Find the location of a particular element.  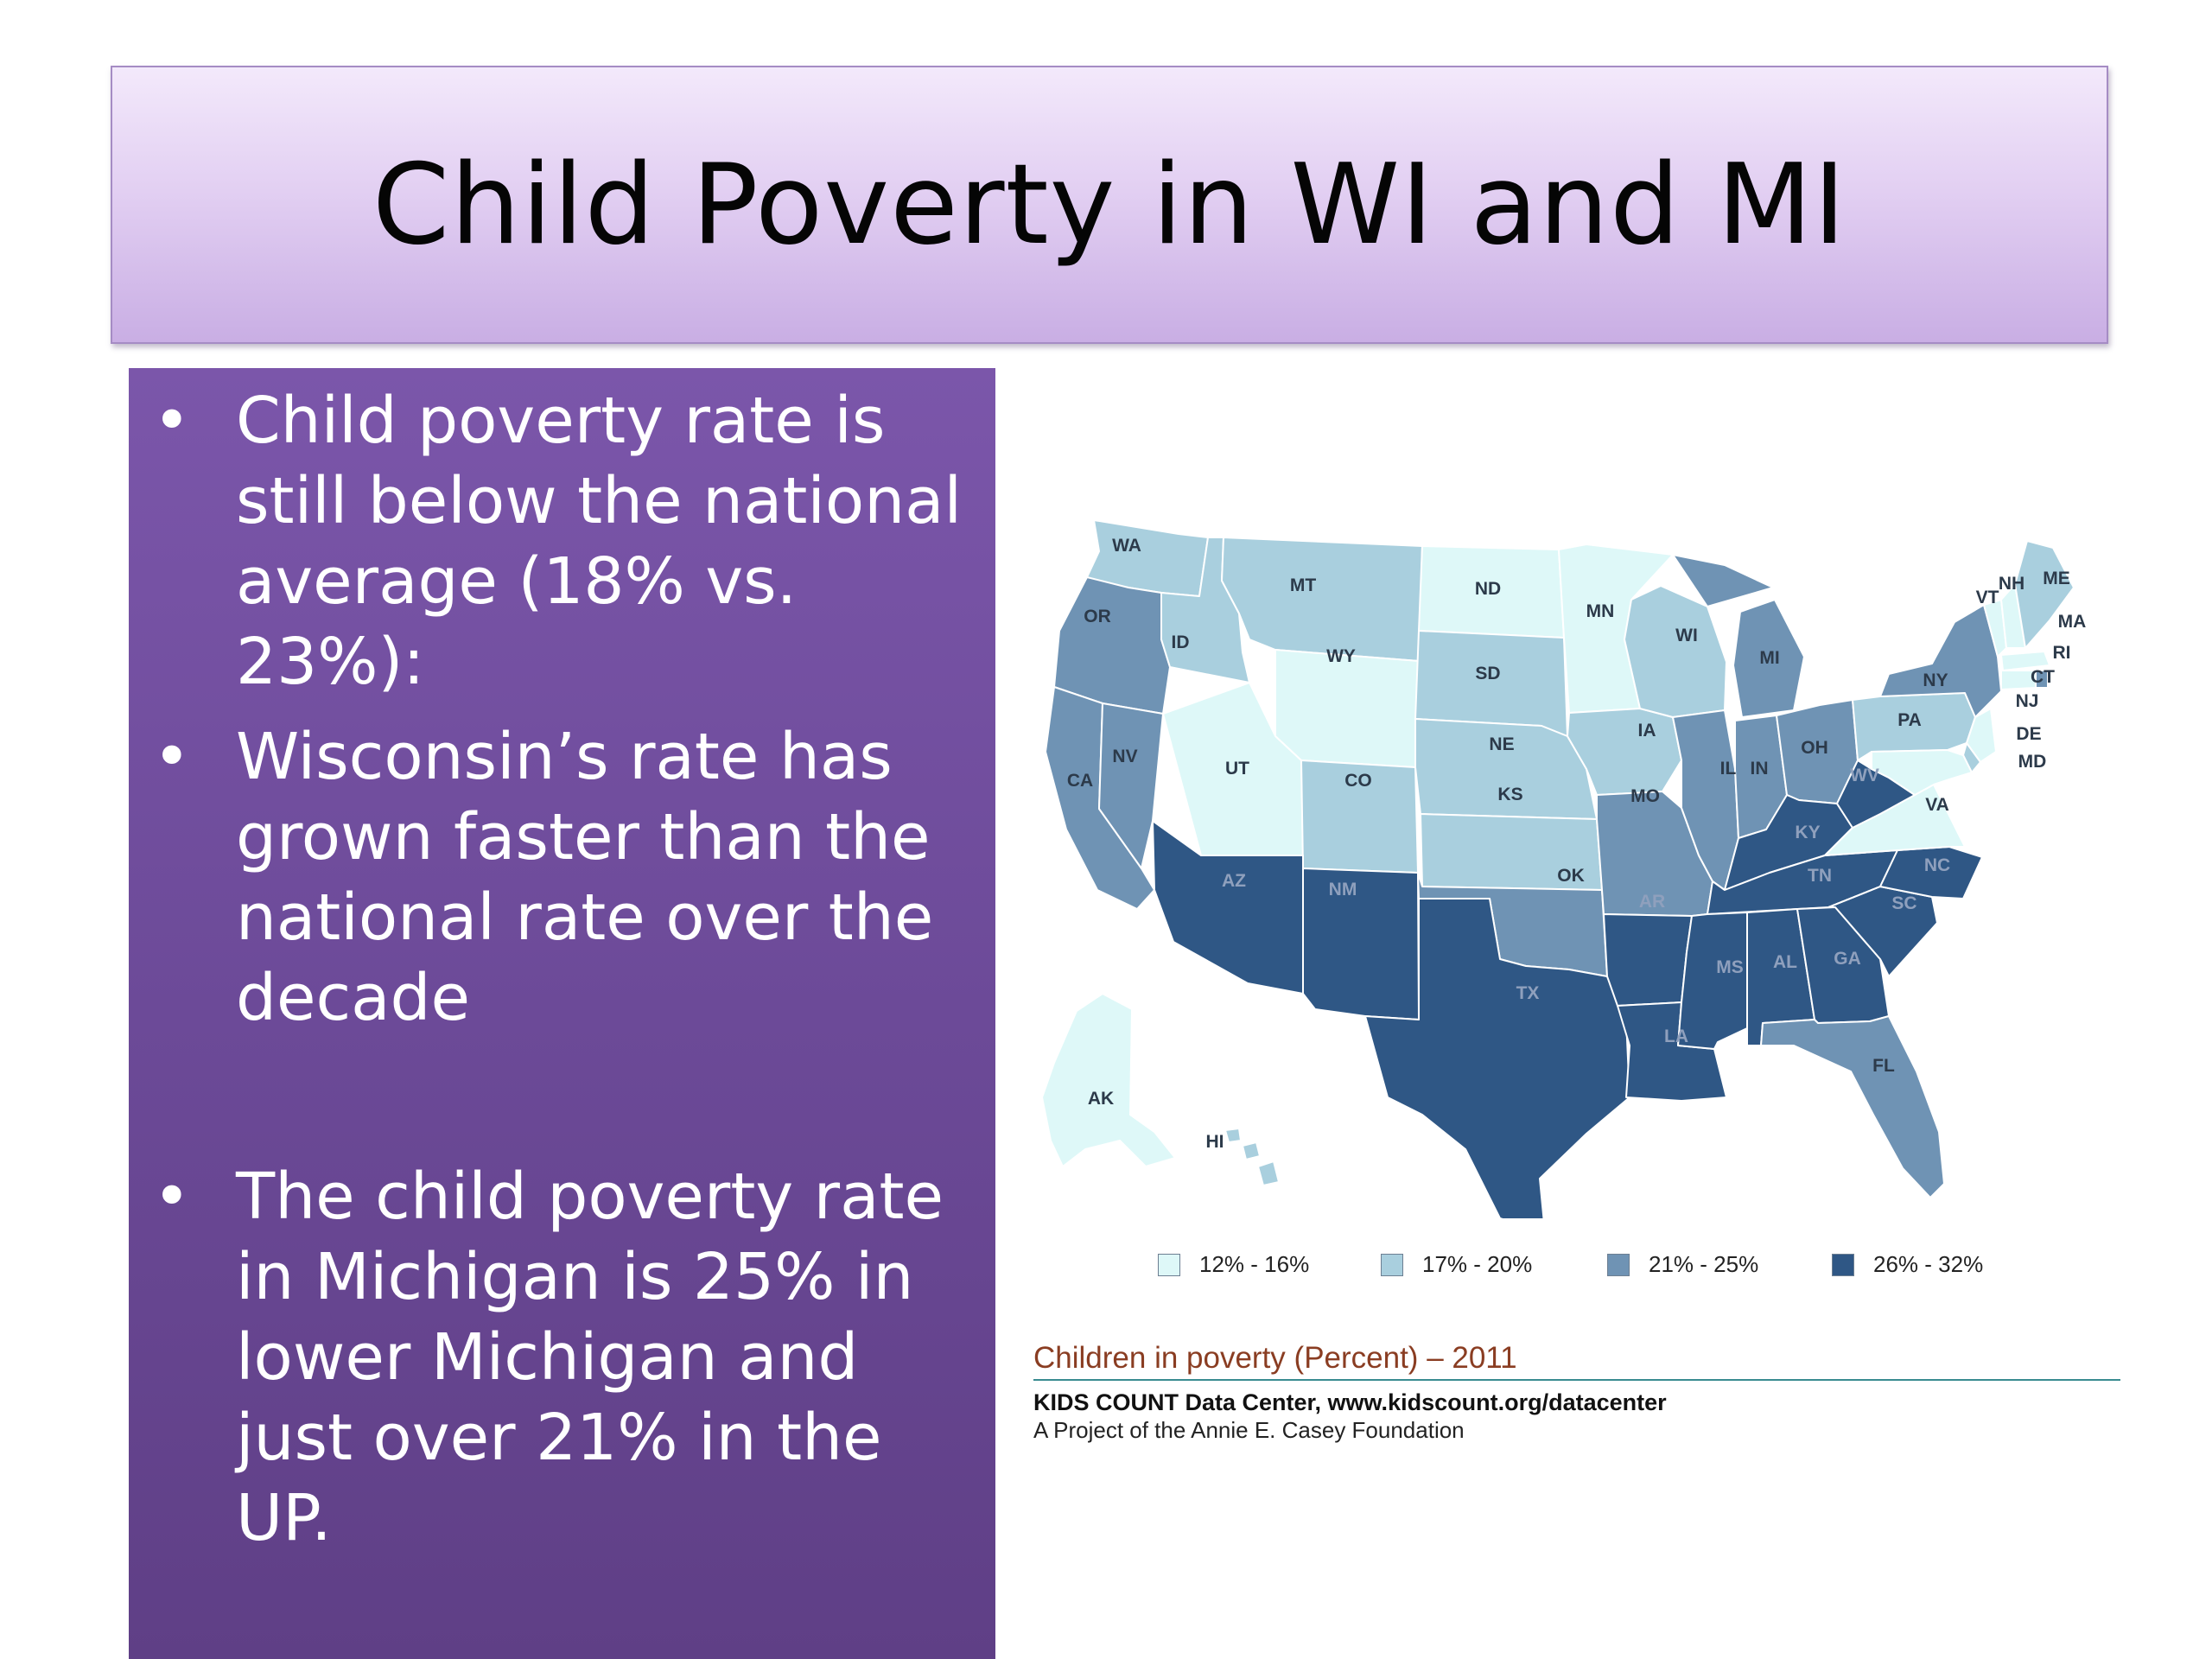

state-label-NY: NY is located at coordinates (1935, 680).